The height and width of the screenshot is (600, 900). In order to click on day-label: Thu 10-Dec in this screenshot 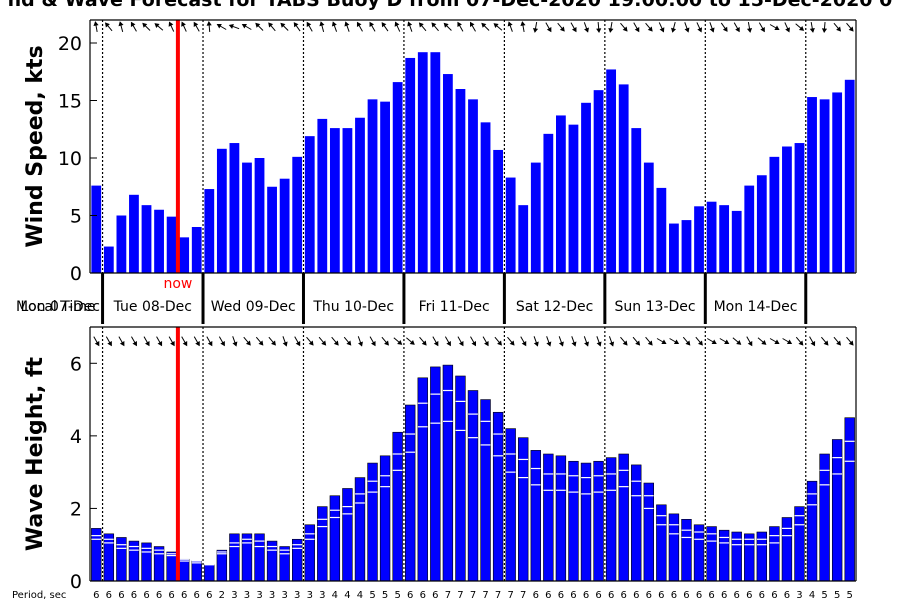, I will do `click(353, 307)`.